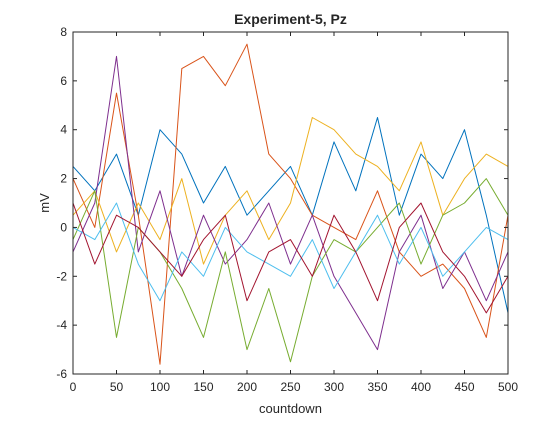 This screenshot has width=560, height=425. I want to click on x-tick-label: 250, so click(290, 387).